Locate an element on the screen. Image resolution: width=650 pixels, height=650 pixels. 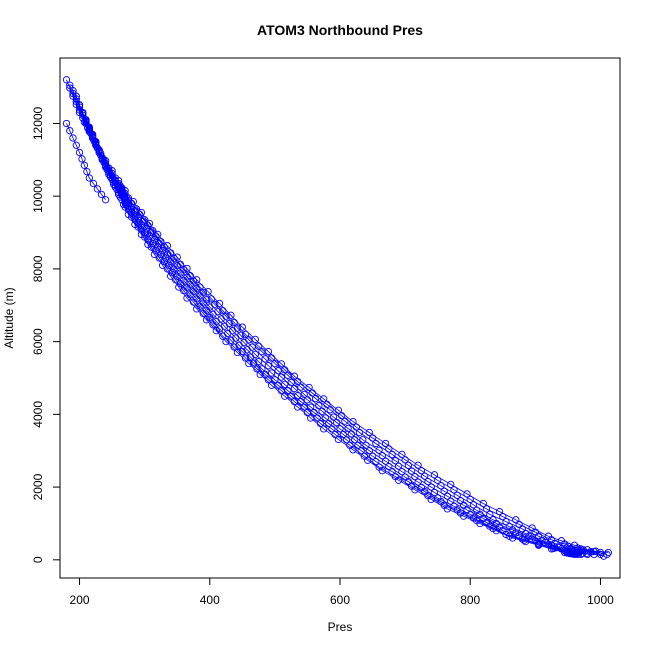
y-tick-label: 0 is located at coordinates (38, 559).